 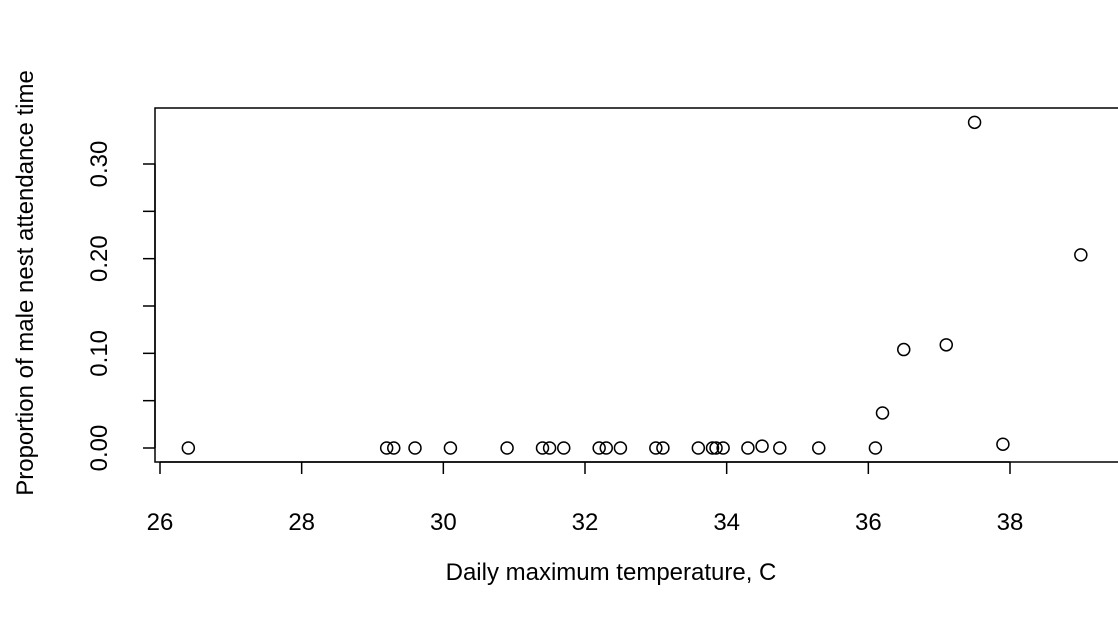 What do you see at coordinates (611, 572) in the screenshot?
I see `x-axis-title: Daily maximum temperature, C` at bounding box center [611, 572].